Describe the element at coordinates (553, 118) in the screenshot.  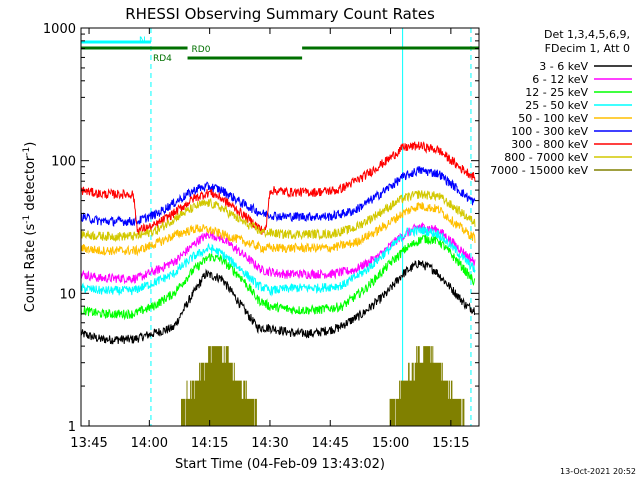
I see `legend-label-4: 50 - 100 keV` at that location.